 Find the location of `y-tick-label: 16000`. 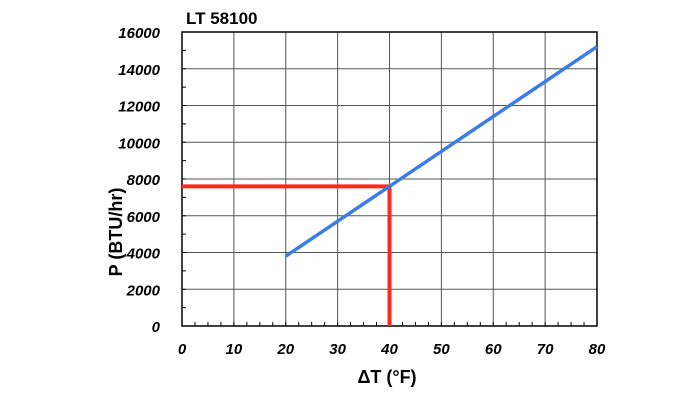

y-tick-label: 16000 is located at coordinates (139, 33).